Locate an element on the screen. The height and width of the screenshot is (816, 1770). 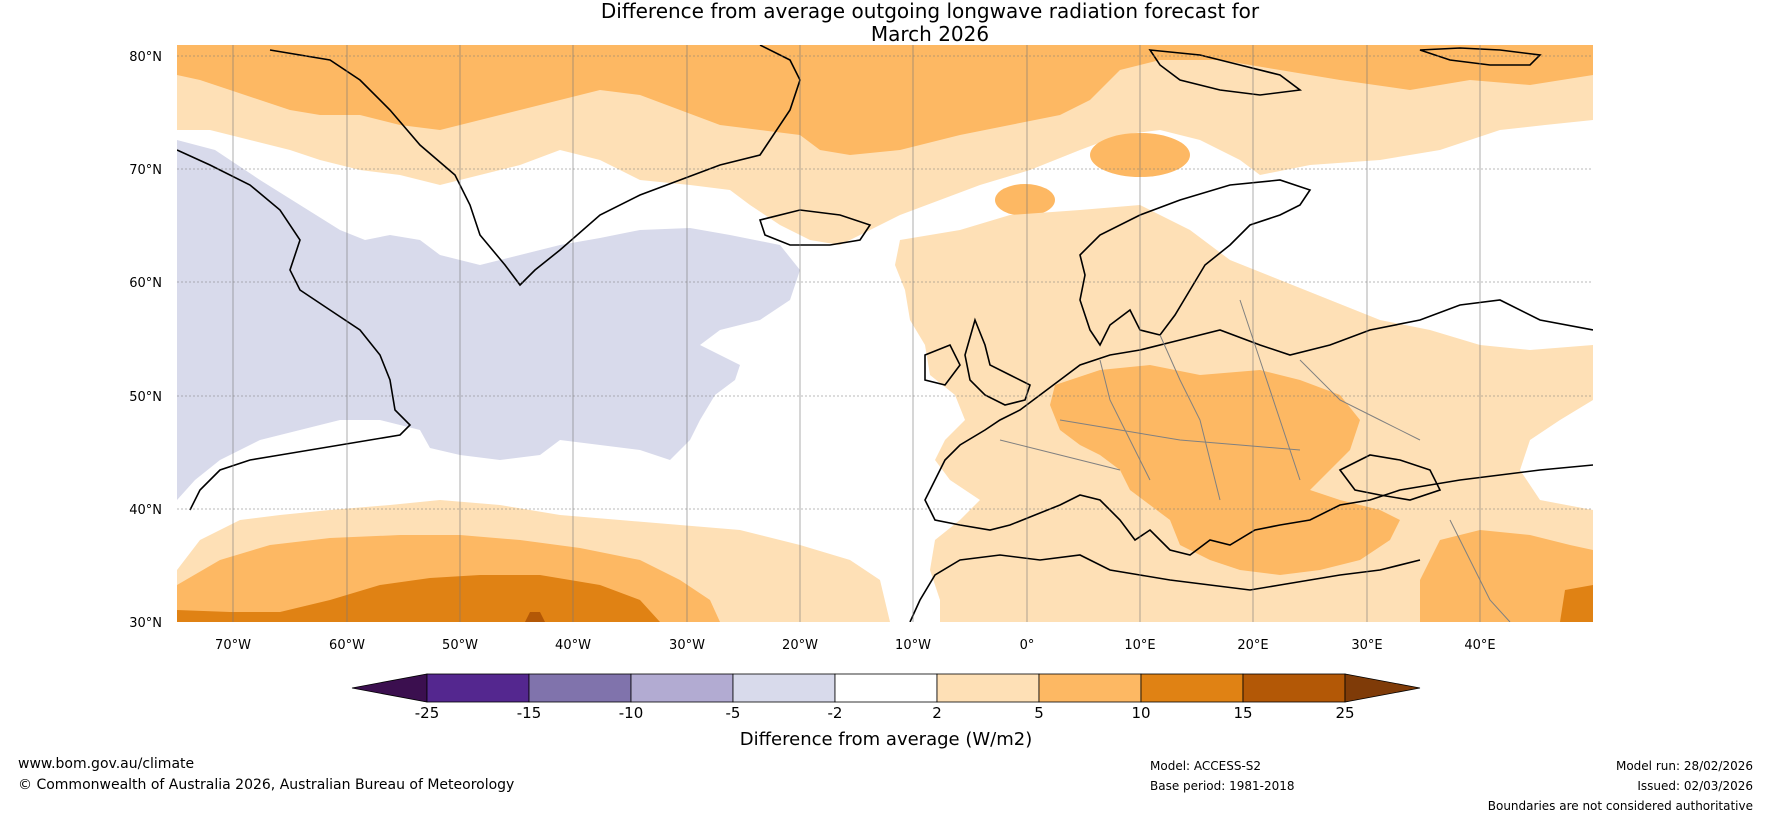
lon-label: 60°W is located at coordinates (347, 645).